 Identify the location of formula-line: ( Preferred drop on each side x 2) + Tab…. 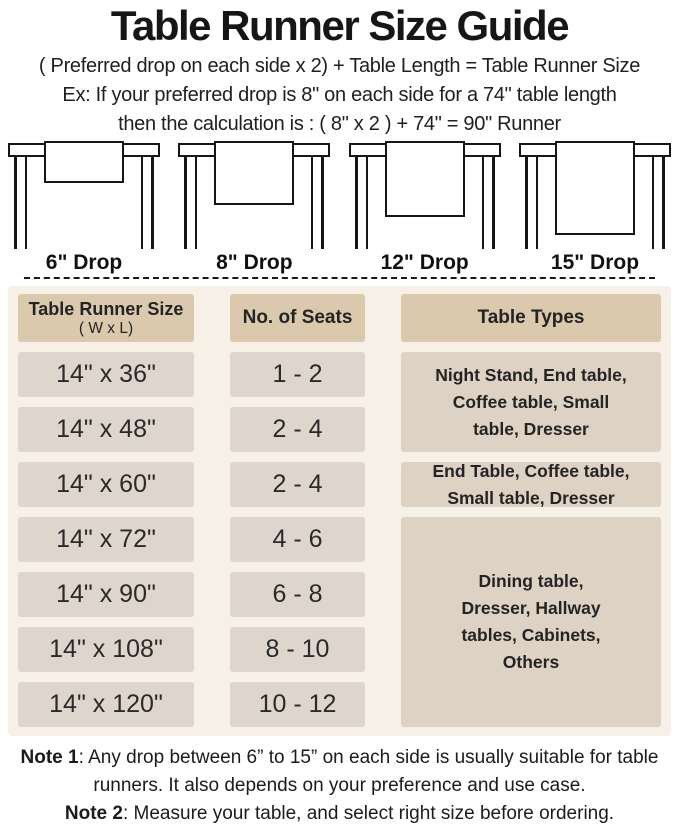
(339, 66).